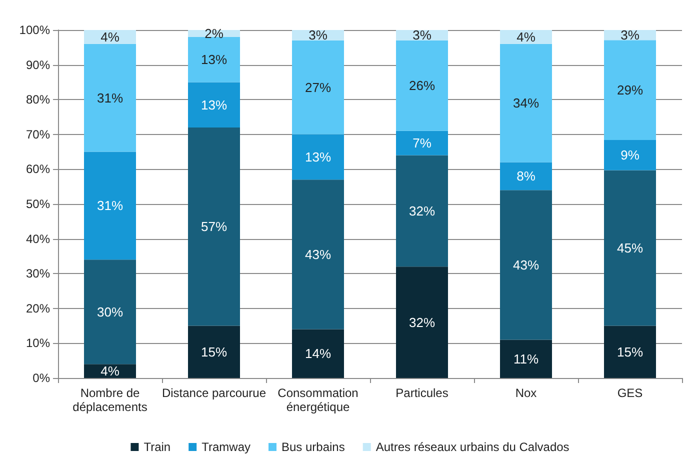  Describe the element at coordinates (214, 393) in the screenshot. I see `x-tick-label: Distance parcourue` at that location.